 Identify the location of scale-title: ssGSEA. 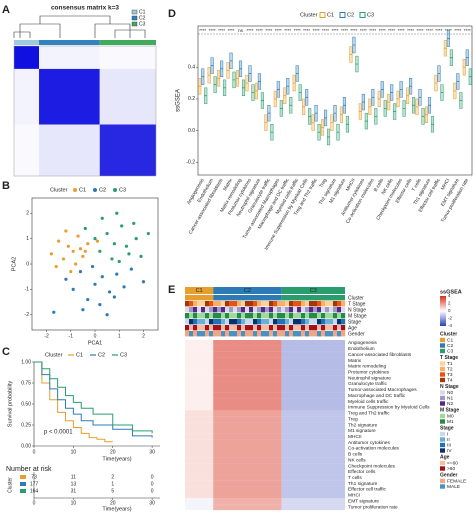
(451, 292).